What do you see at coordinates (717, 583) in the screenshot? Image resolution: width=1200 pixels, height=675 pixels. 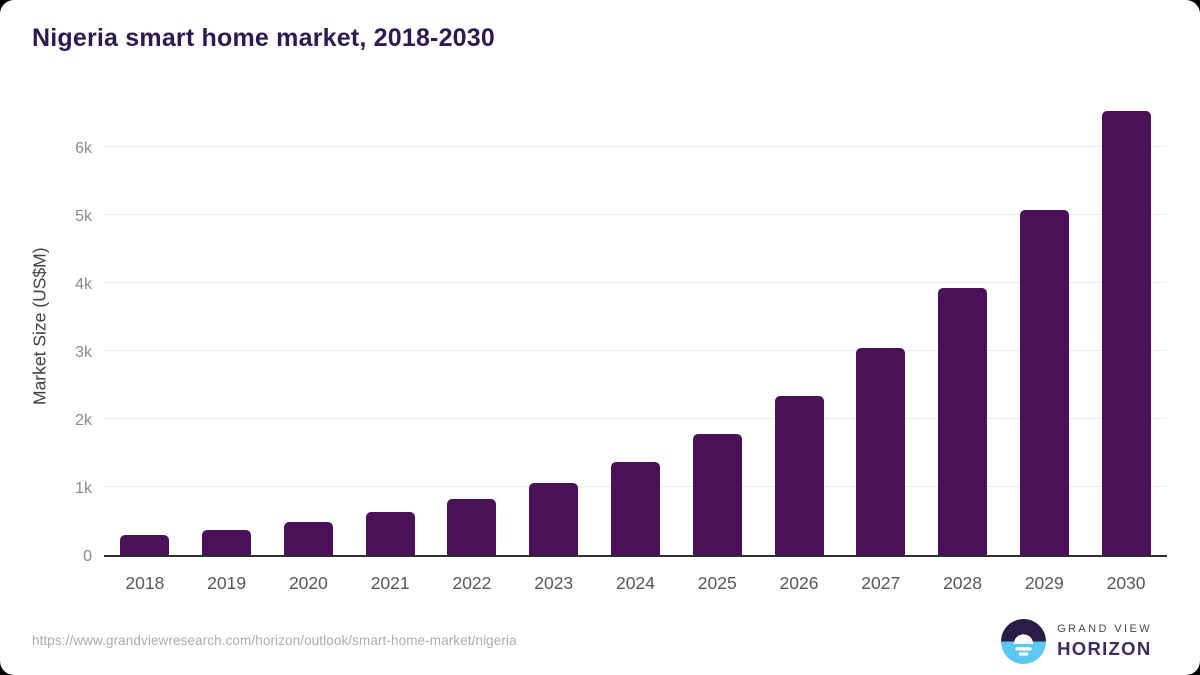 I see `x-tick-label-2025: 2025` at bounding box center [717, 583].